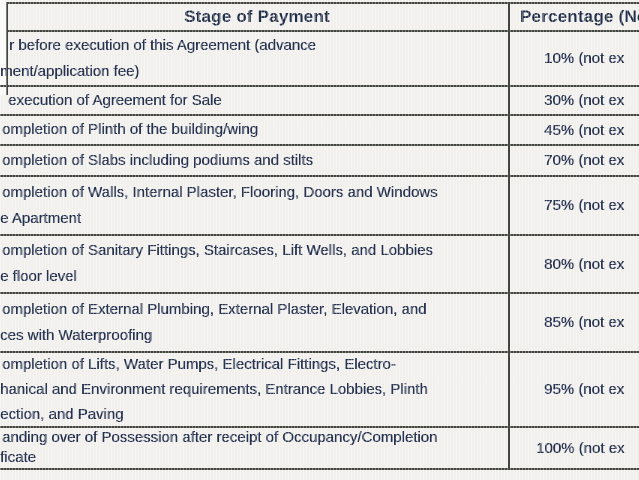 The width and height of the screenshot is (639, 480). What do you see at coordinates (584, 322) in the screenshot?
I see `percentage-cell: 85% (not ex` at bounding box center [584, 322].